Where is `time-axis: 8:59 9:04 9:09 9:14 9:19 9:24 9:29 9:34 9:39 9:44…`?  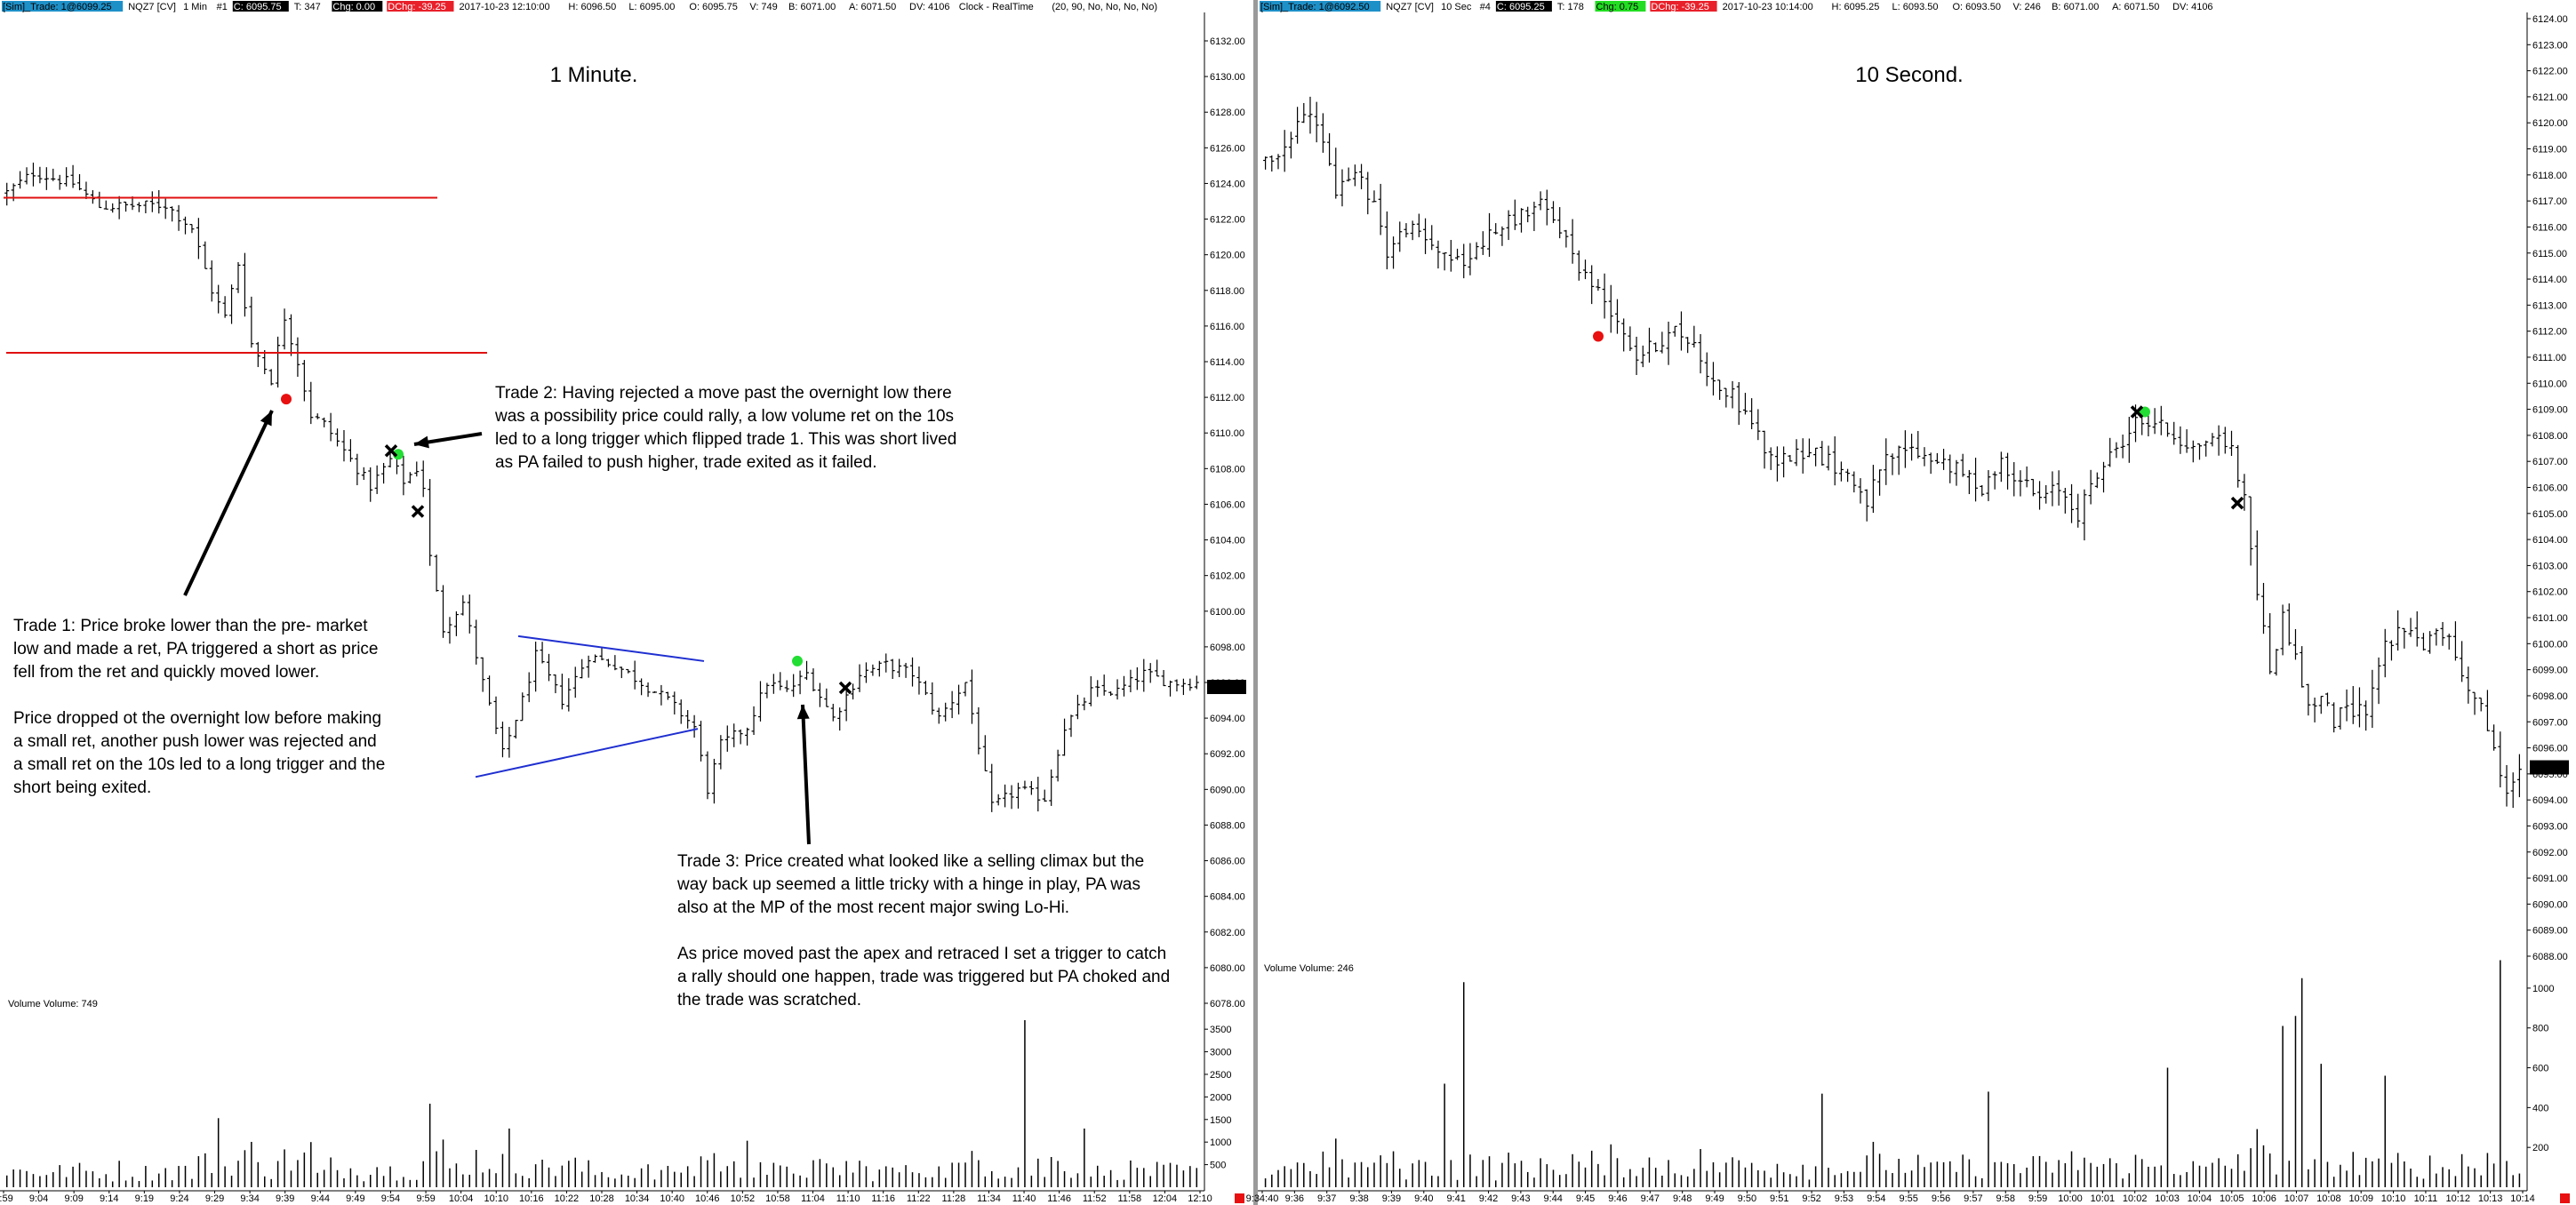
time-axis: 8:59 9:04 9:09 9:14 9:19 9:24 9:29 9:34 9:39 9:44… is located at coordinates (606, 1197).